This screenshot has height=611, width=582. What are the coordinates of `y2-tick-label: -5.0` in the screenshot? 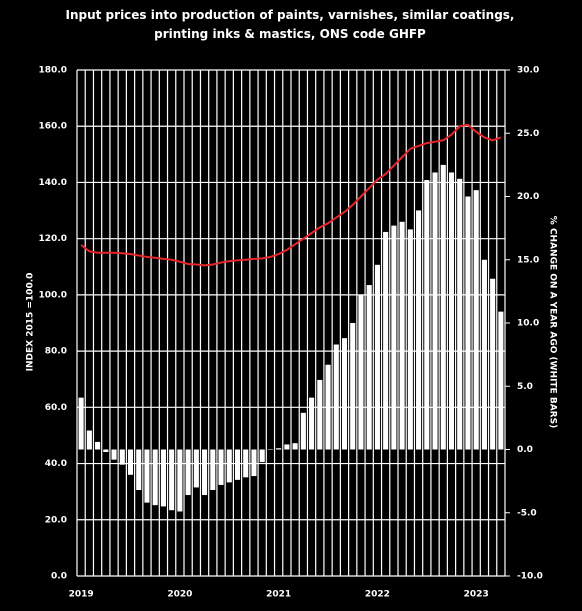 It's located at (527, 513).